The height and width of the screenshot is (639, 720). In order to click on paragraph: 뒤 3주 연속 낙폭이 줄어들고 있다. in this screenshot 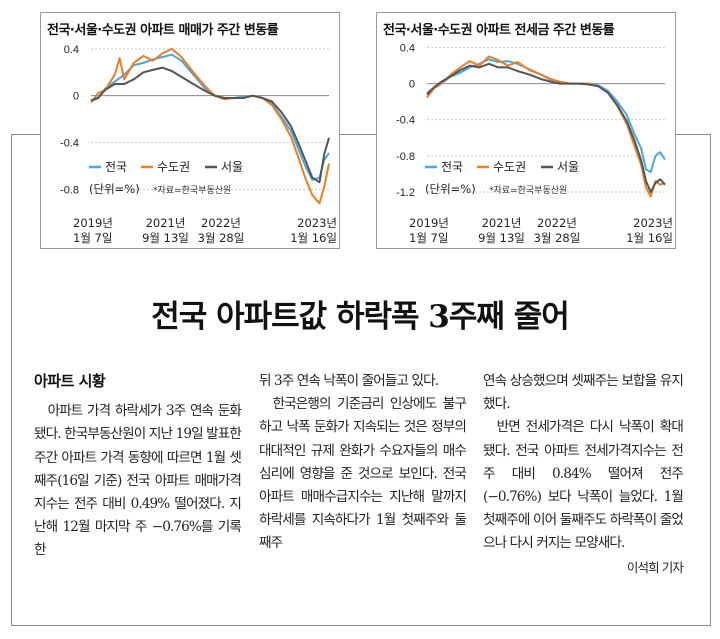, I will do `click(349, 381)`.